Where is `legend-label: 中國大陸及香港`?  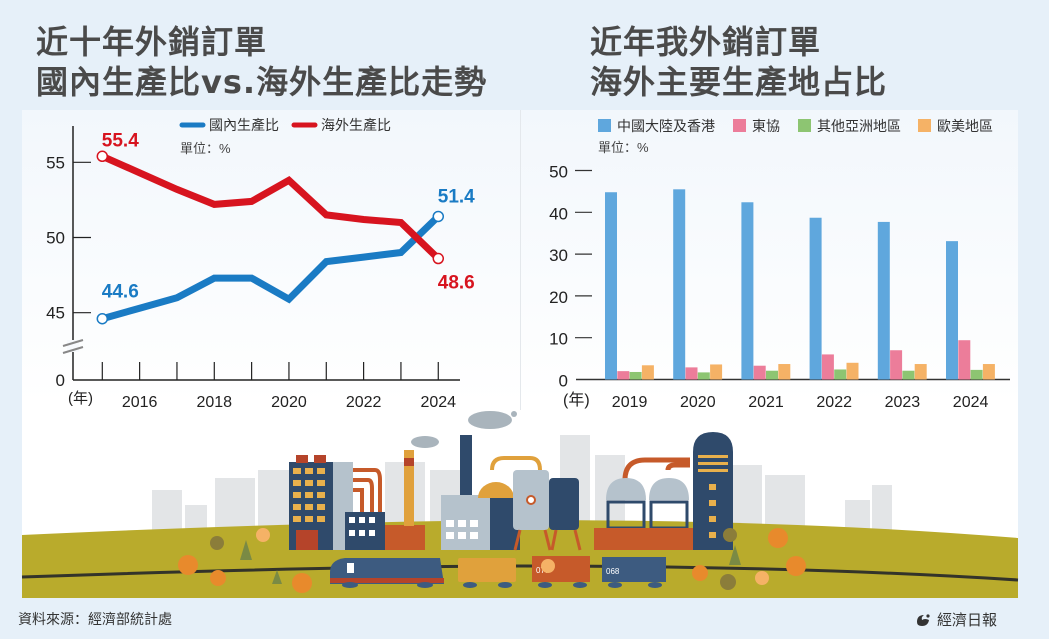
legend-label: 中國大陸及香港 is located at coordinates (666, 126).